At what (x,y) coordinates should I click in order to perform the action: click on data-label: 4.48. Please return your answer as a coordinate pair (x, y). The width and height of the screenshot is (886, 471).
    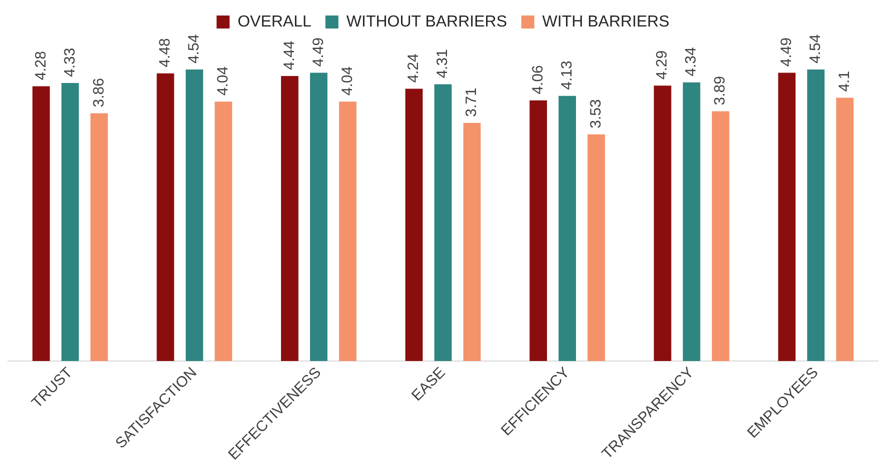
    Looking at the image, I should click on (165, 53).